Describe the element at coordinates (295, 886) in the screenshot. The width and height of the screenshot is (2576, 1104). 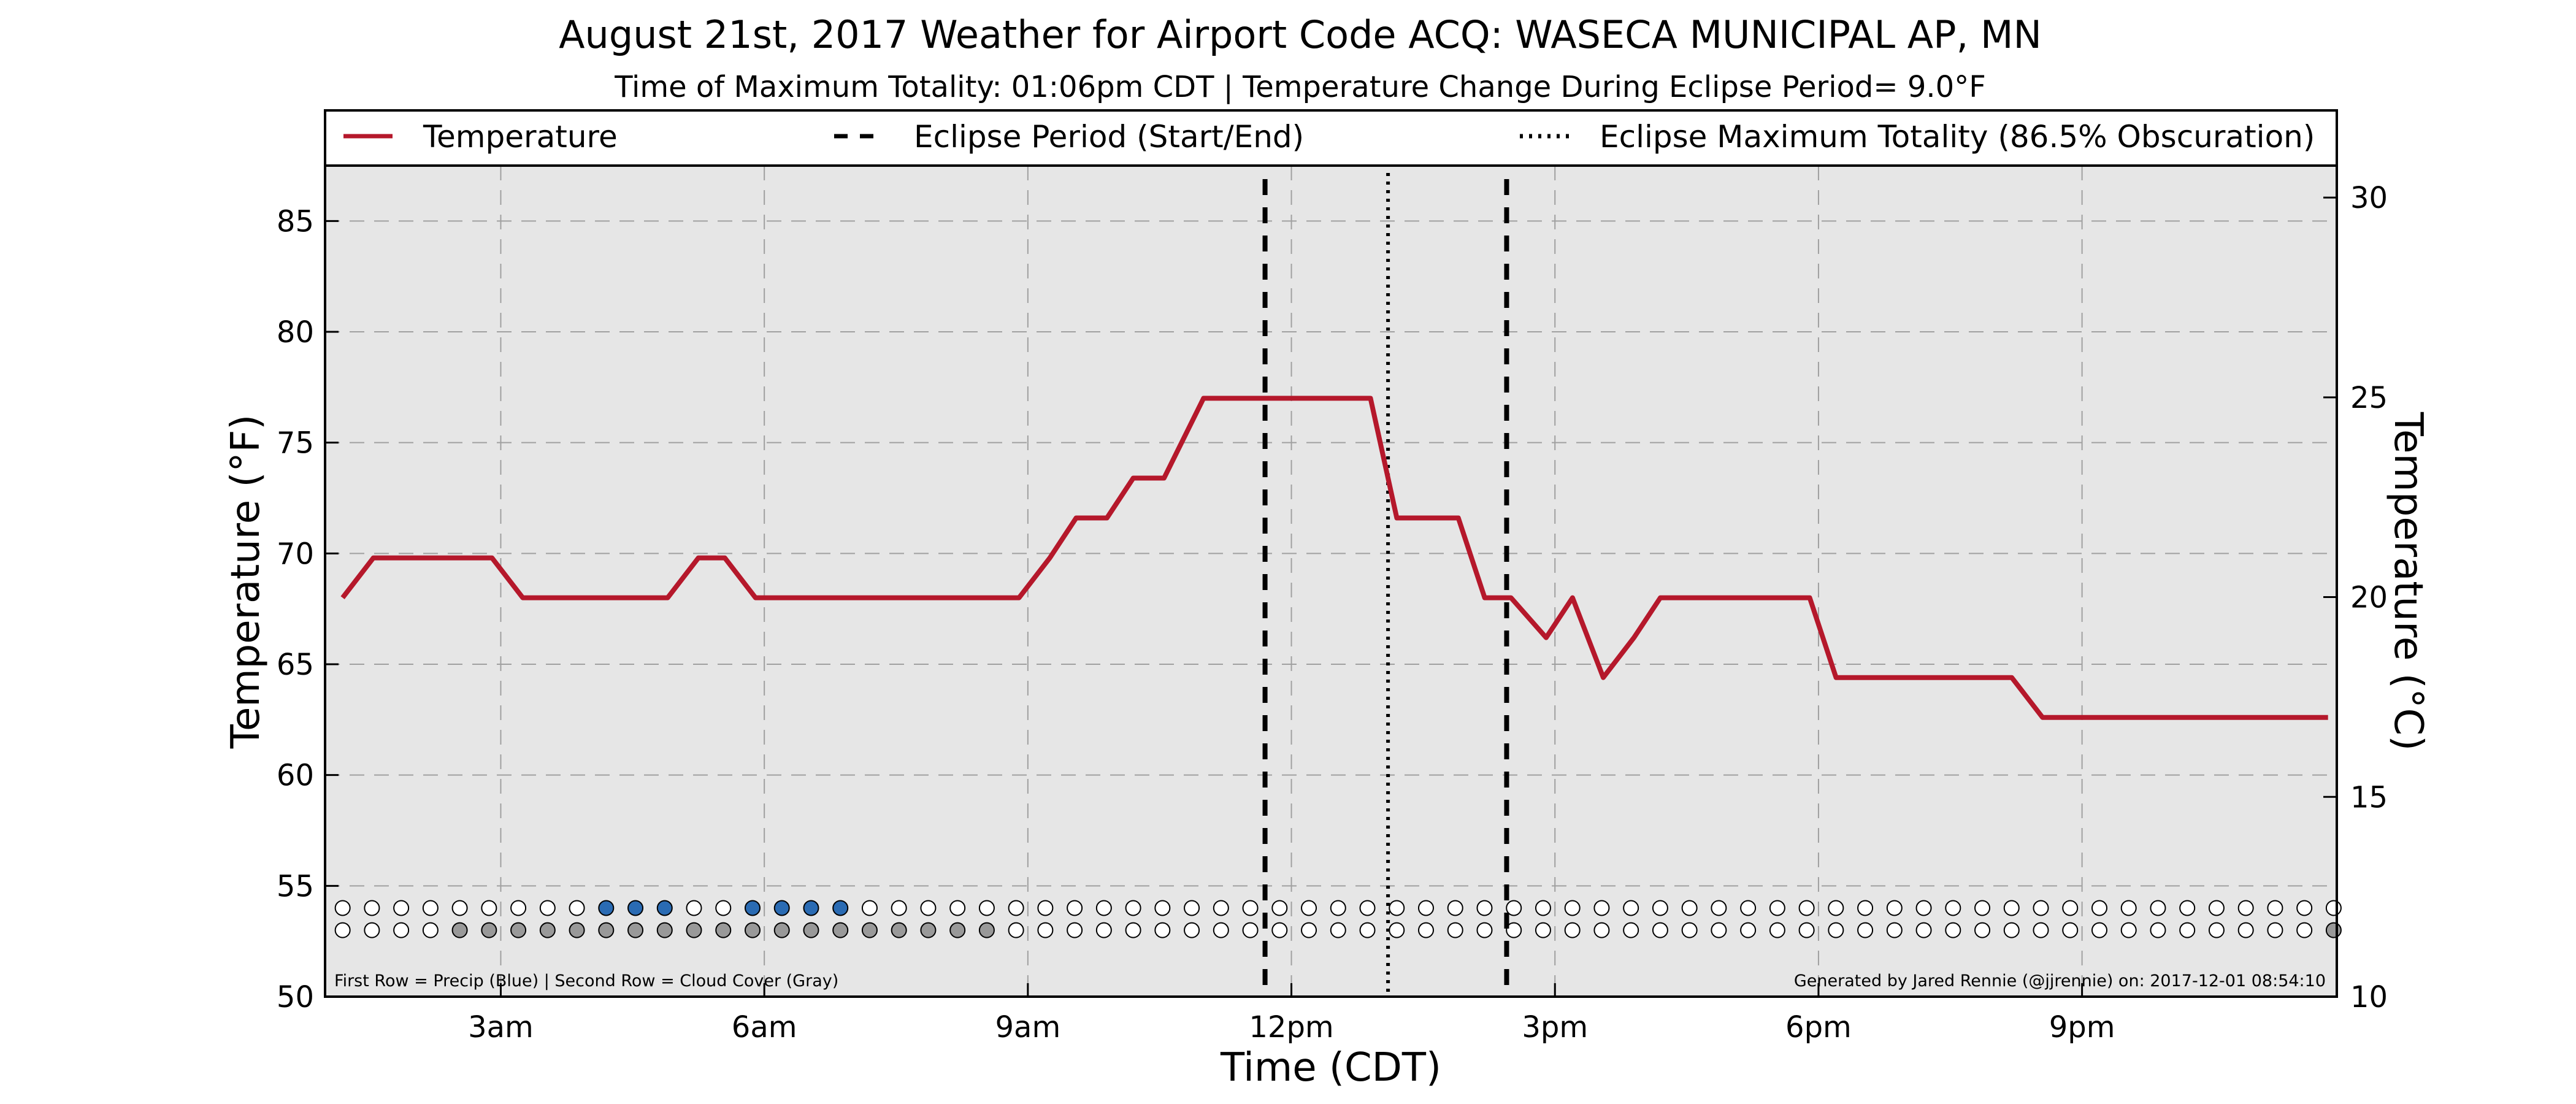
I see `y-tick-label: 55` at that location.